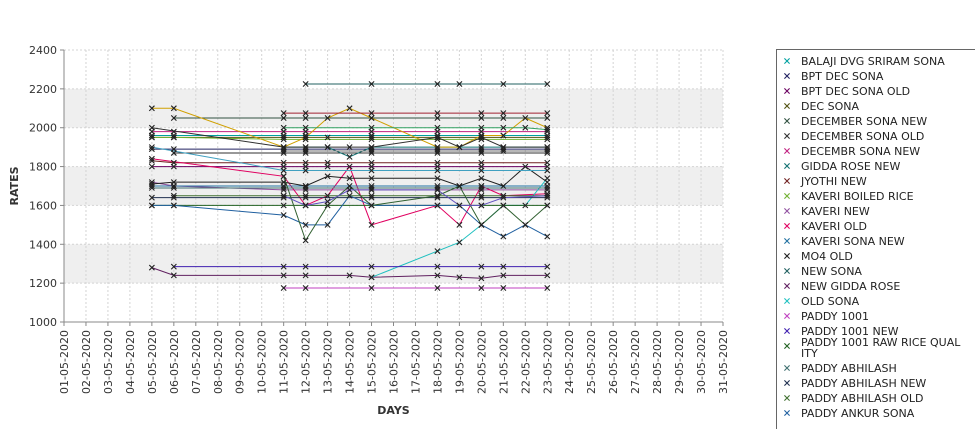  Describe the element at coordinates (858, 413) in the screenshot. I see `legend-label: PADDY ANKUR SONA` at that location.